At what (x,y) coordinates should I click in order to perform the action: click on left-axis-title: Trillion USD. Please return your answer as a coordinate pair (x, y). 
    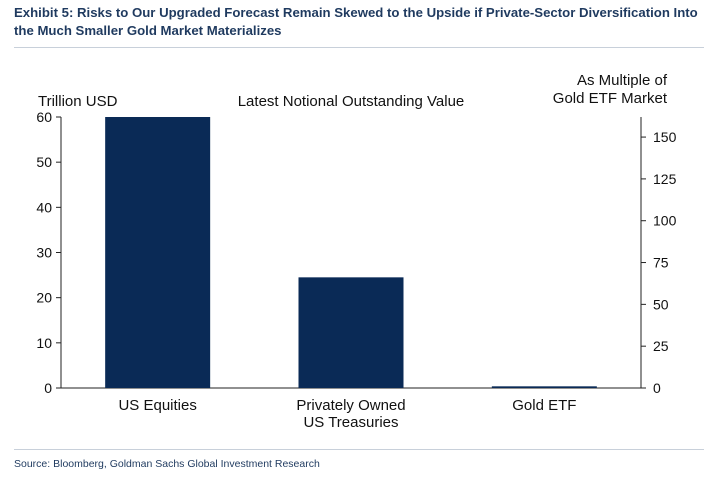
    Looking at the image, I should click on (78, 101).